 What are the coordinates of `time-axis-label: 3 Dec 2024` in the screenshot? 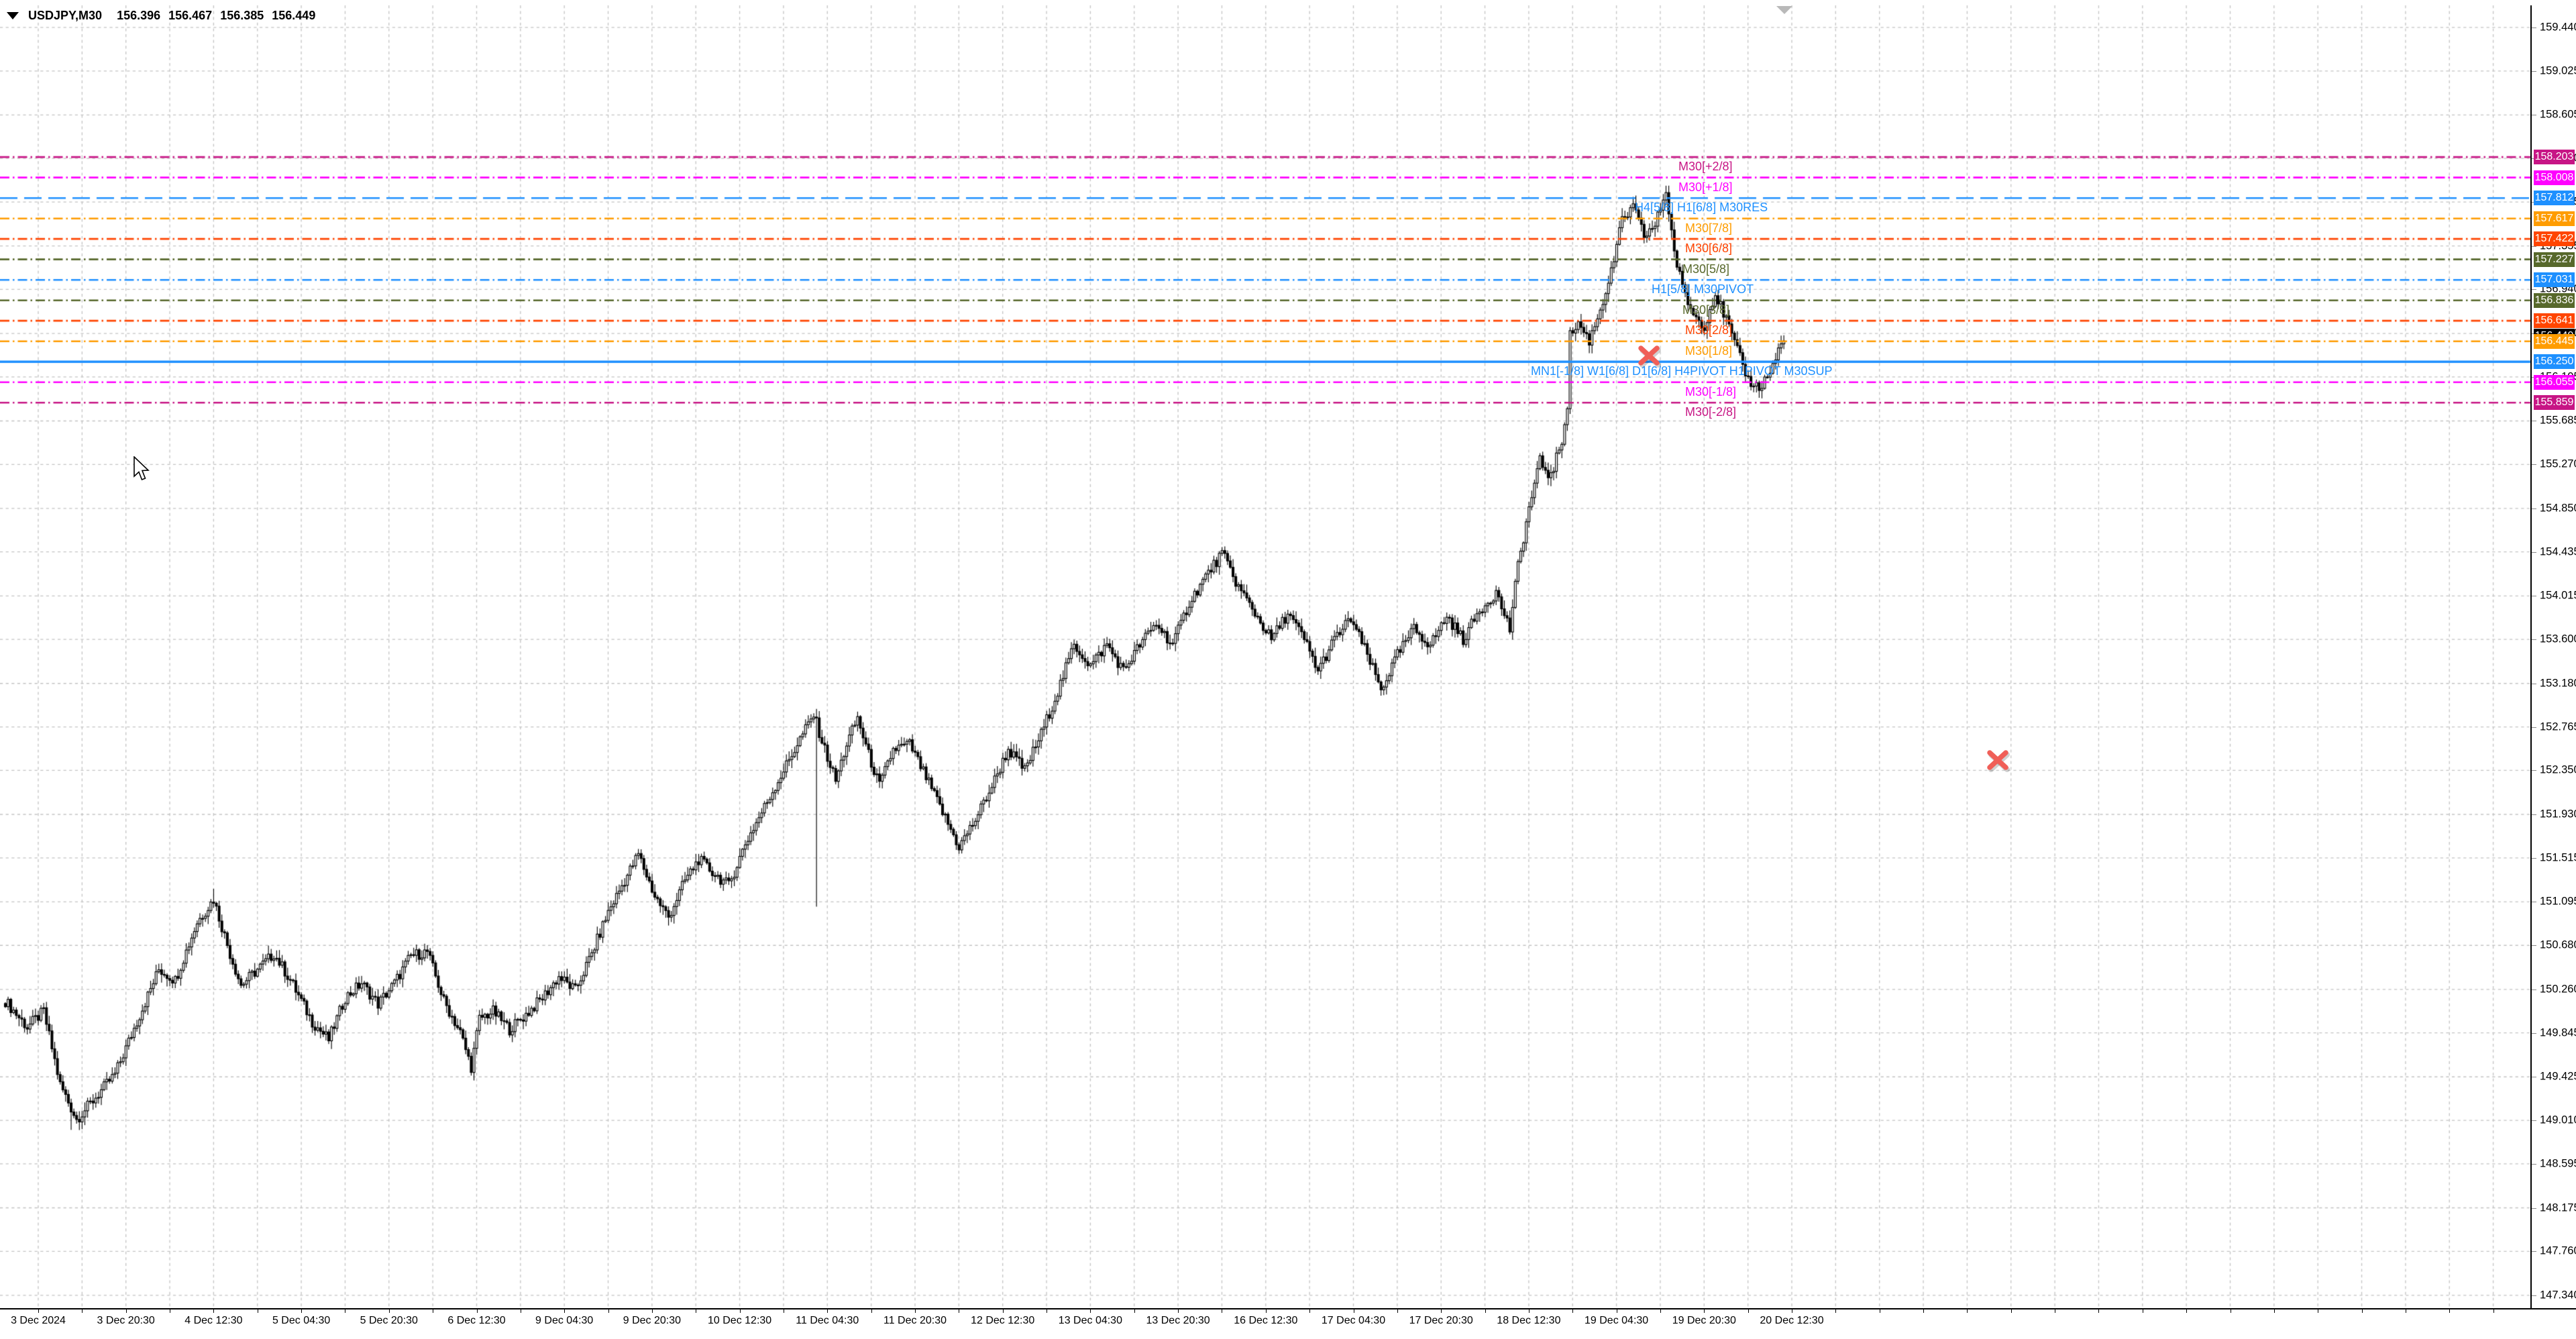 It's located at (38, 1320).